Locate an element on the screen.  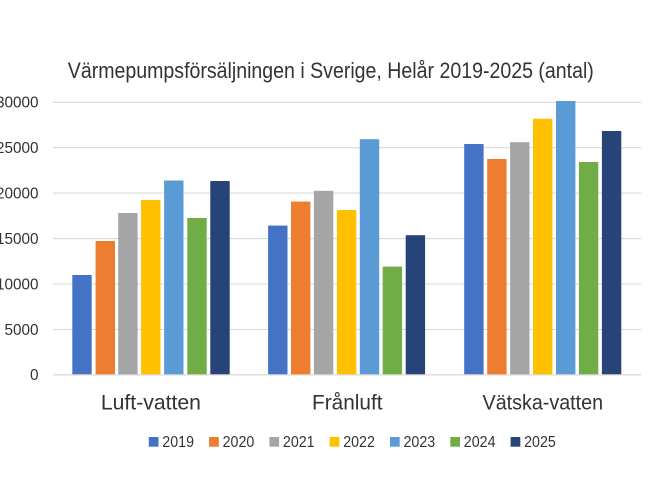
svg-text: 2021 is located at coordinates (299, 442).